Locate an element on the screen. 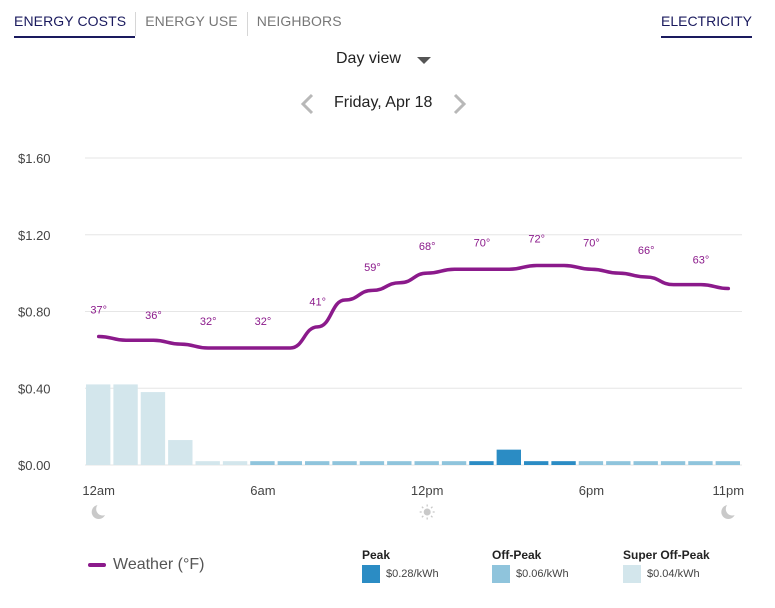 The height and width of the screenshot is (608, 775). x-tick-label: 12am is located at coordinates (98, 490).